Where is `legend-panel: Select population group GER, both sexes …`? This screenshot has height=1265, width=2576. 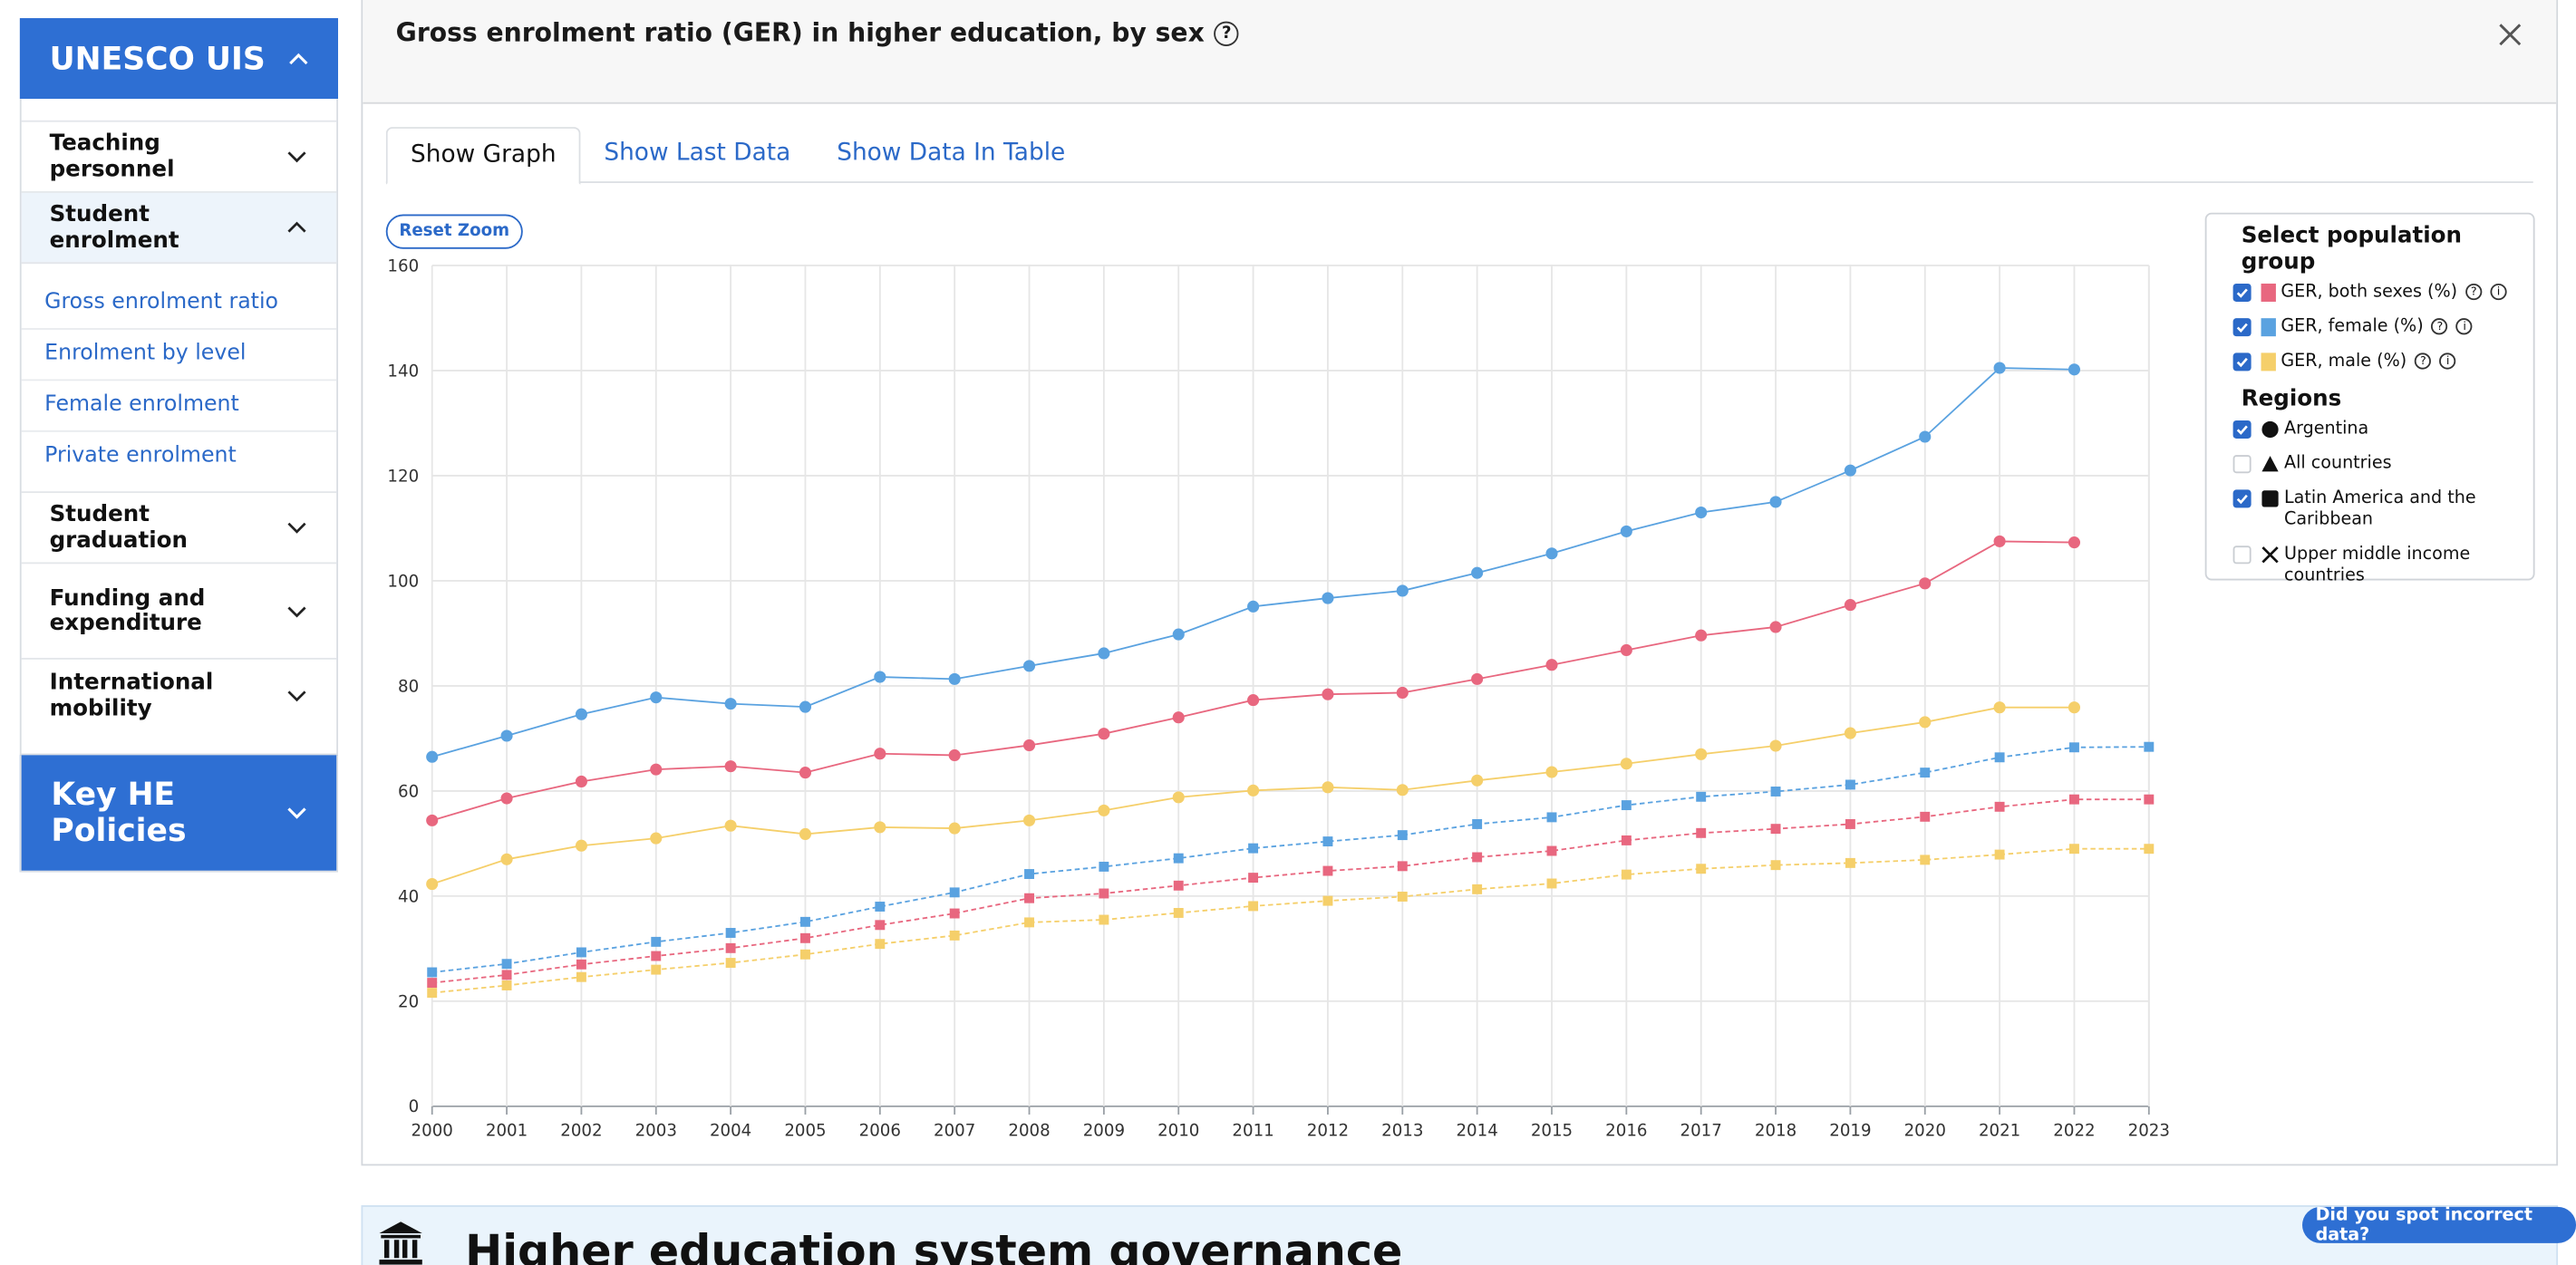 legend-panel: Select population group GER, both sexes … is located at coordinates (2369, 399).